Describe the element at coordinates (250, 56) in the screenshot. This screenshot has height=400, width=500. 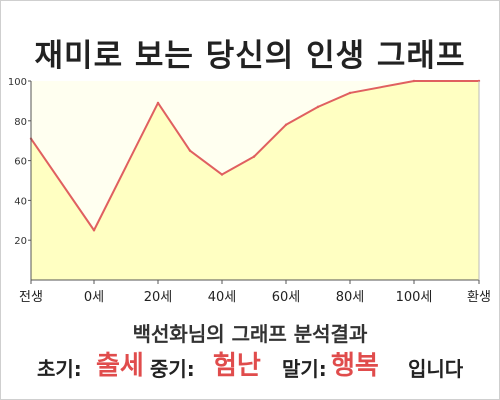
I see `chart-title: 재미로 보는 당신의 인생 그래프` at that location.